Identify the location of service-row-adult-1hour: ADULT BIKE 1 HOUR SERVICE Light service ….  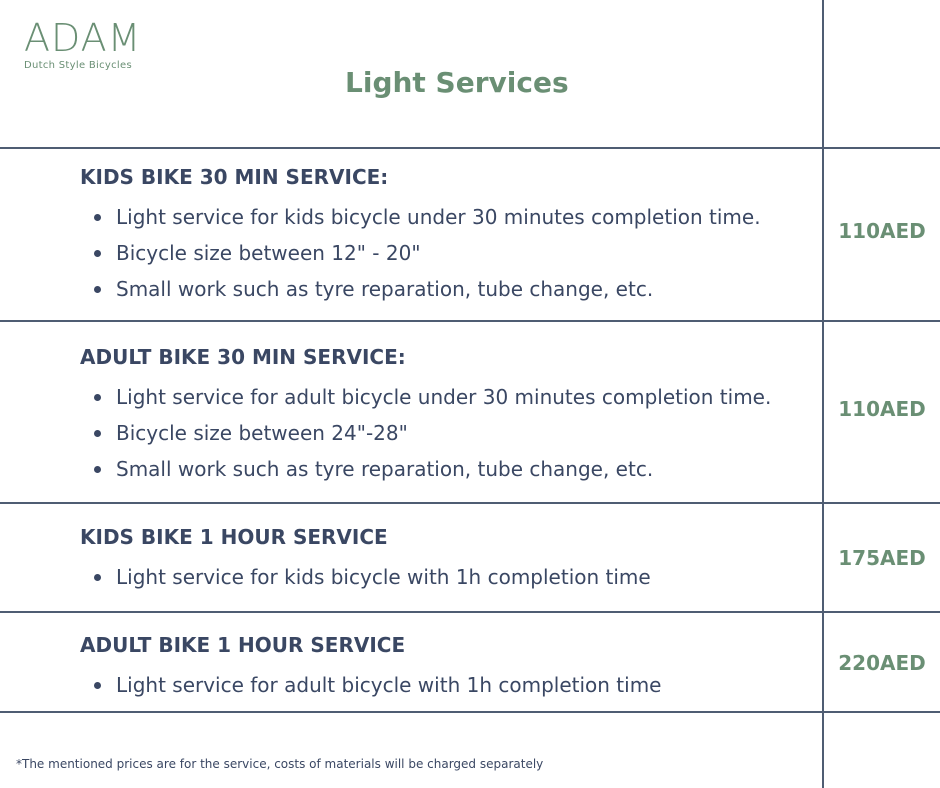
(445, 668).